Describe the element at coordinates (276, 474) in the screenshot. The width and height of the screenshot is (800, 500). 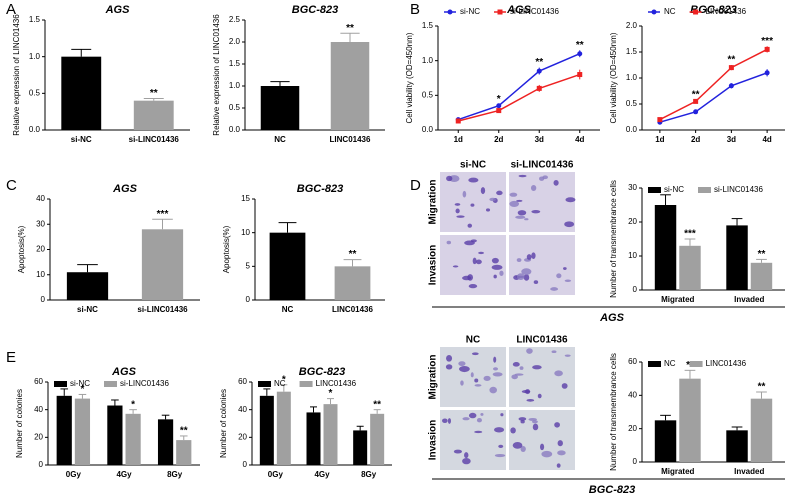
I see `x-tick-label: 0Gy` at that location.